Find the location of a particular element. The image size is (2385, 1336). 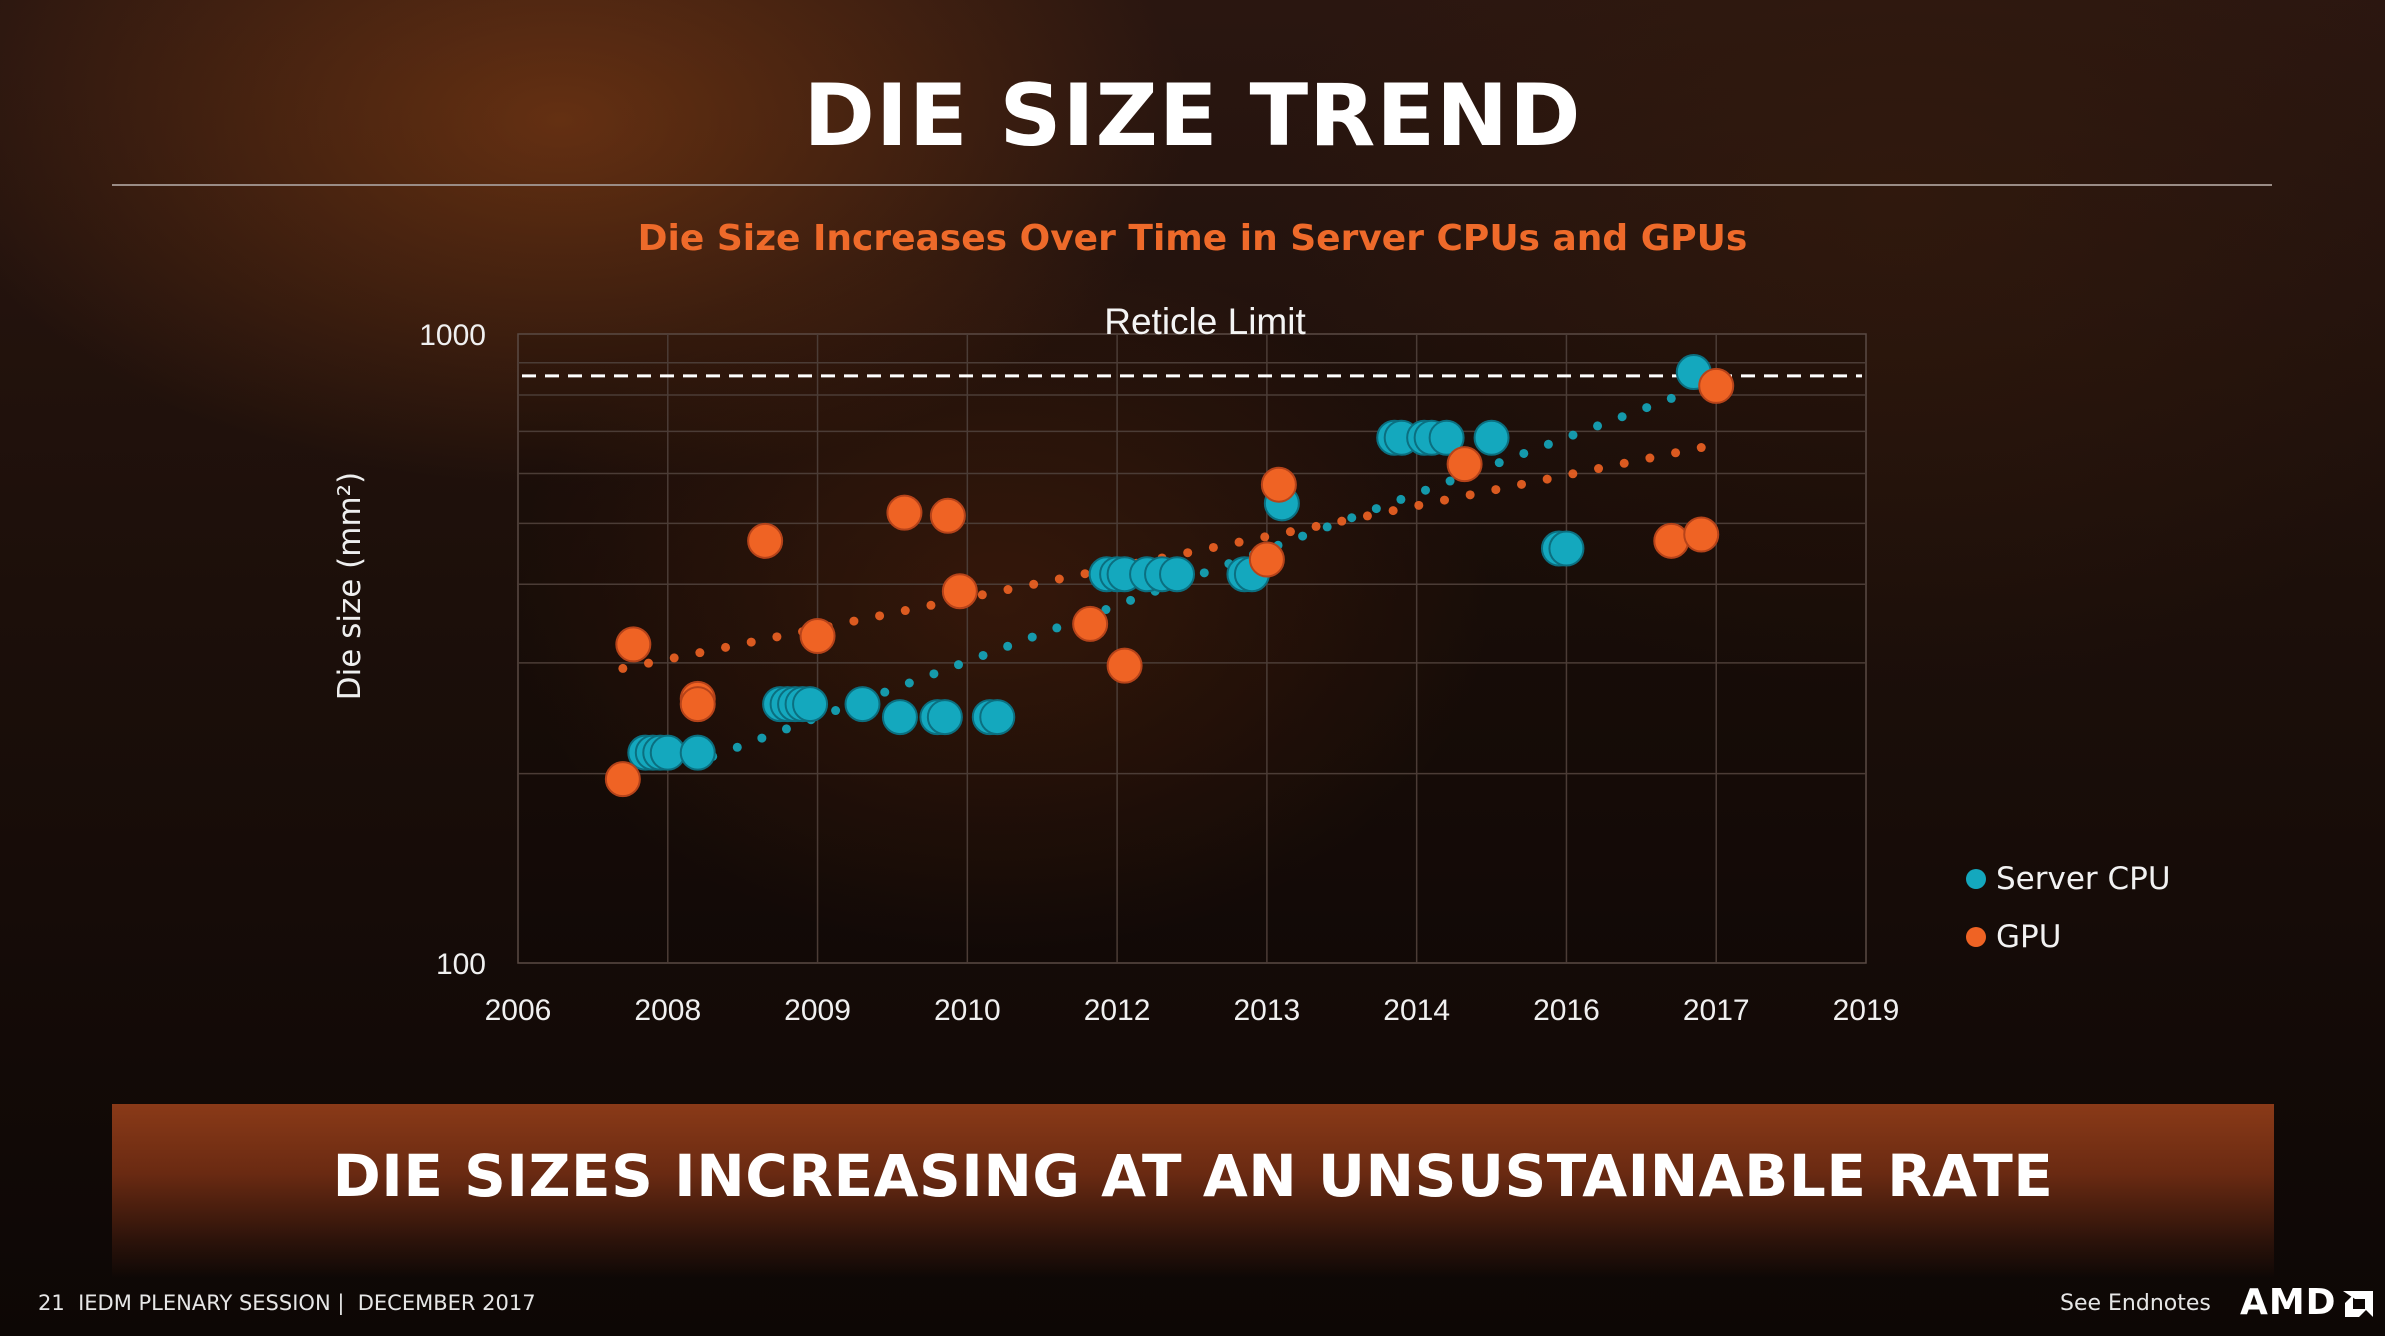

x-tick-label: 2019 is located at coordinates (1866, 1010).